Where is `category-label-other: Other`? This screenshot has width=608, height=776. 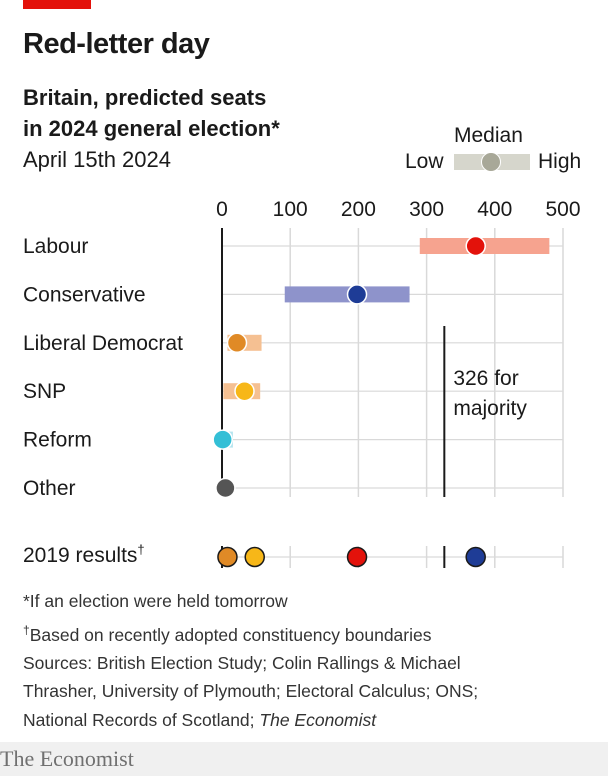
category-label-other: Other is located at coordinates (49, 488).